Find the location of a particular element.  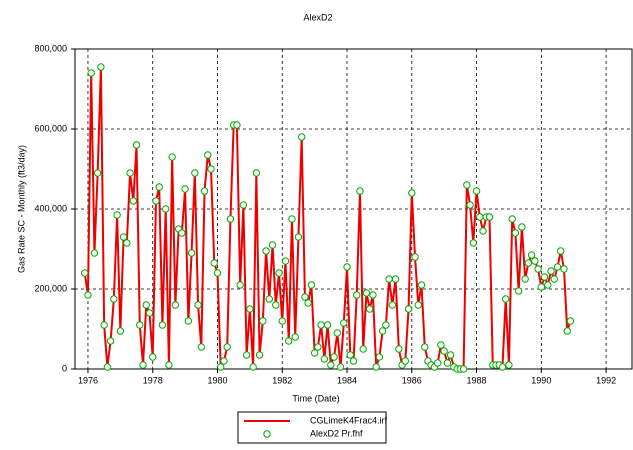

x-tick-label: 1980 is located at coordinates (217, 380).